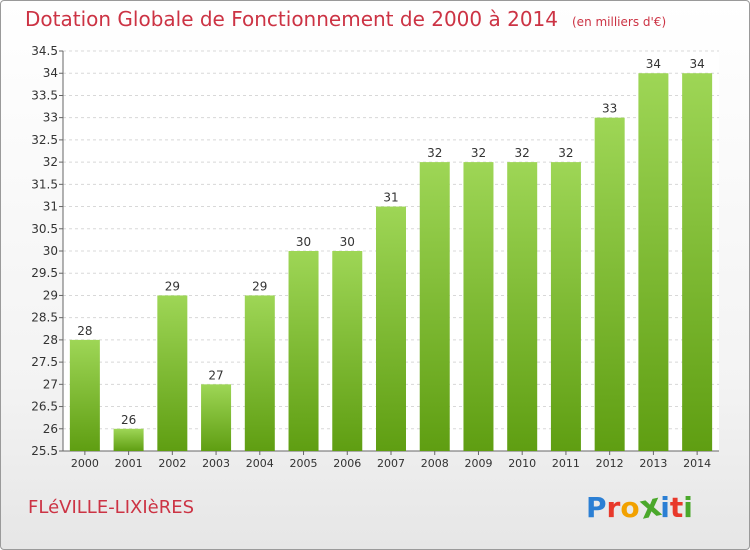 The height and width of the screenshot is (550, 750). I want to click on data-label-2007: 31, so click(390, 198).